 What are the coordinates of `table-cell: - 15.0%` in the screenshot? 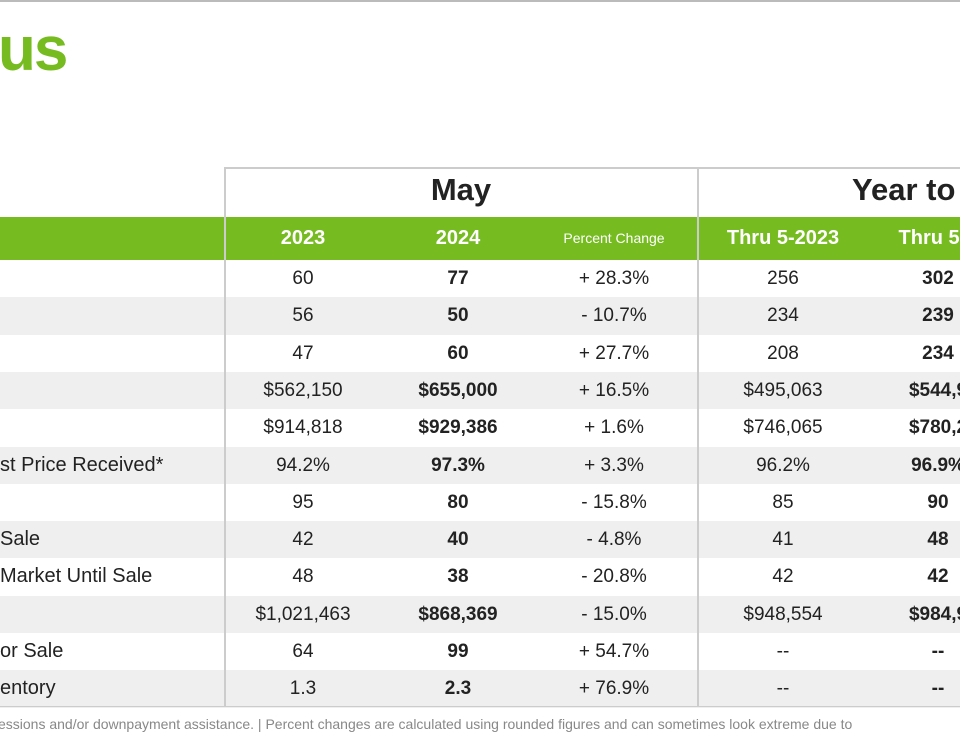 It's located at (614, 614).